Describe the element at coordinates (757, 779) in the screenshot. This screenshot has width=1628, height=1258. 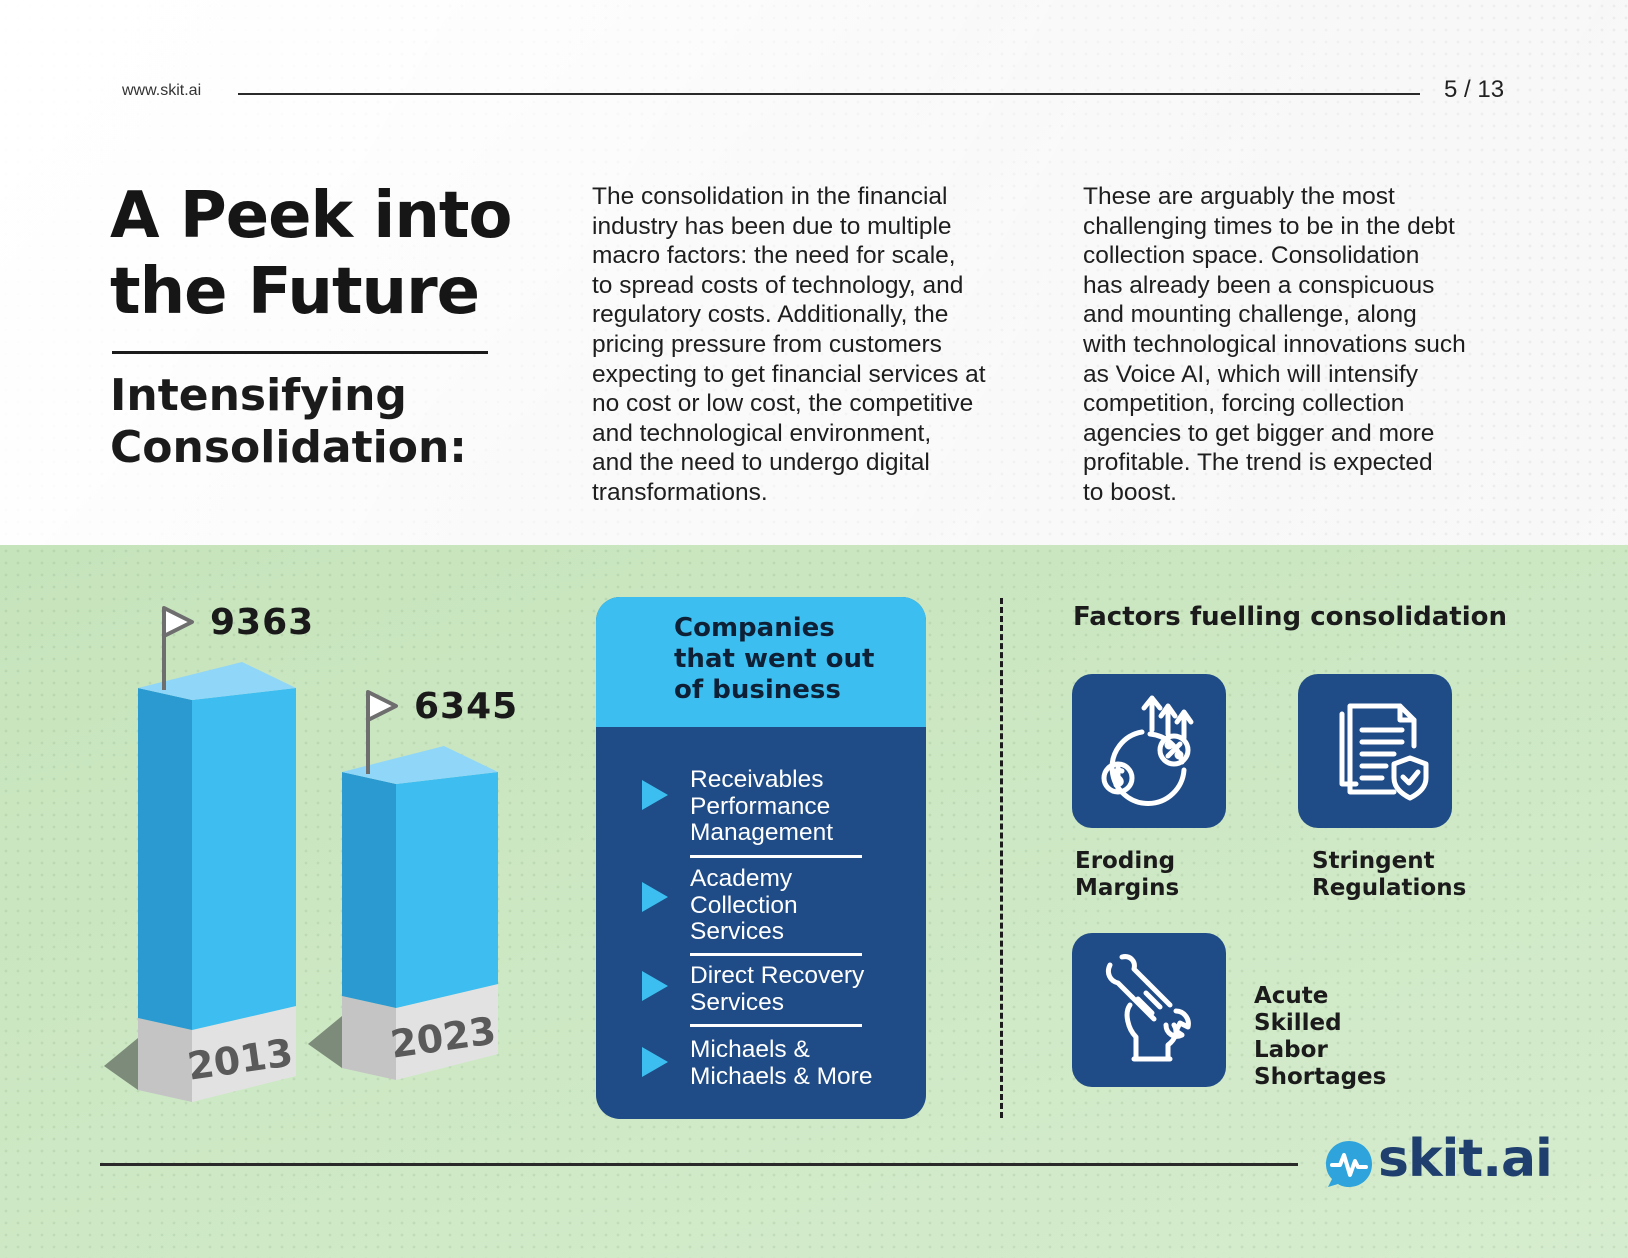
I see `company-name-line: Receivables` at that location.